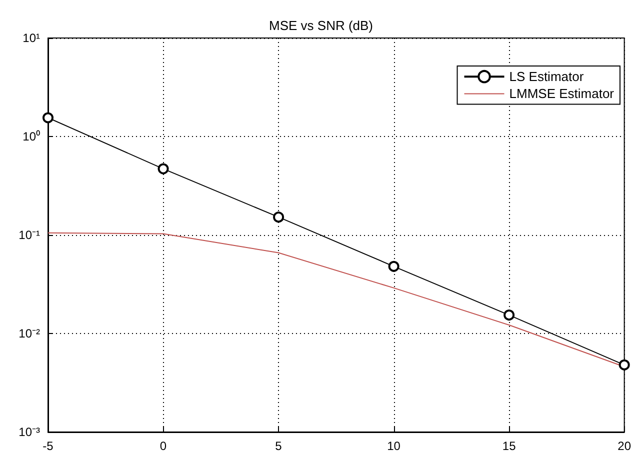  I want to click on y-tick-label: 10⁰, so click(31, 137).